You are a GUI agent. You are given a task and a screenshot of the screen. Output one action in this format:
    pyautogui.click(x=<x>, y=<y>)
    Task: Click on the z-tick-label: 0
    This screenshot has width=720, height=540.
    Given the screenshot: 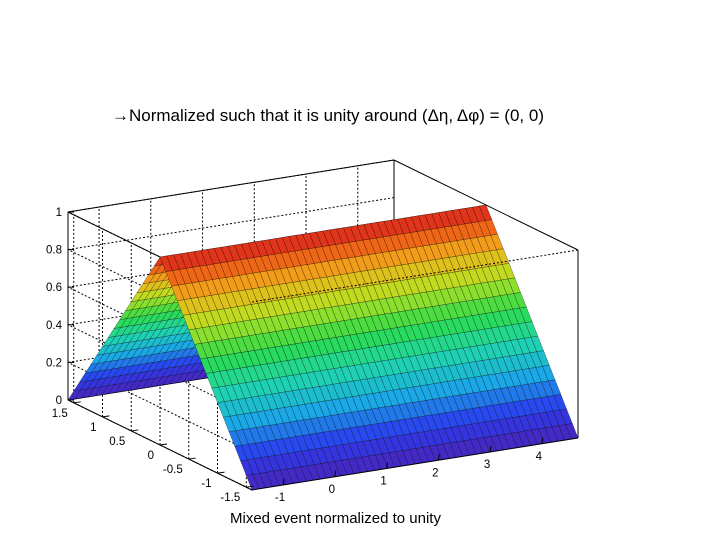 What is the action you would take?
    pyautogui.click(x=59, y=401)
    